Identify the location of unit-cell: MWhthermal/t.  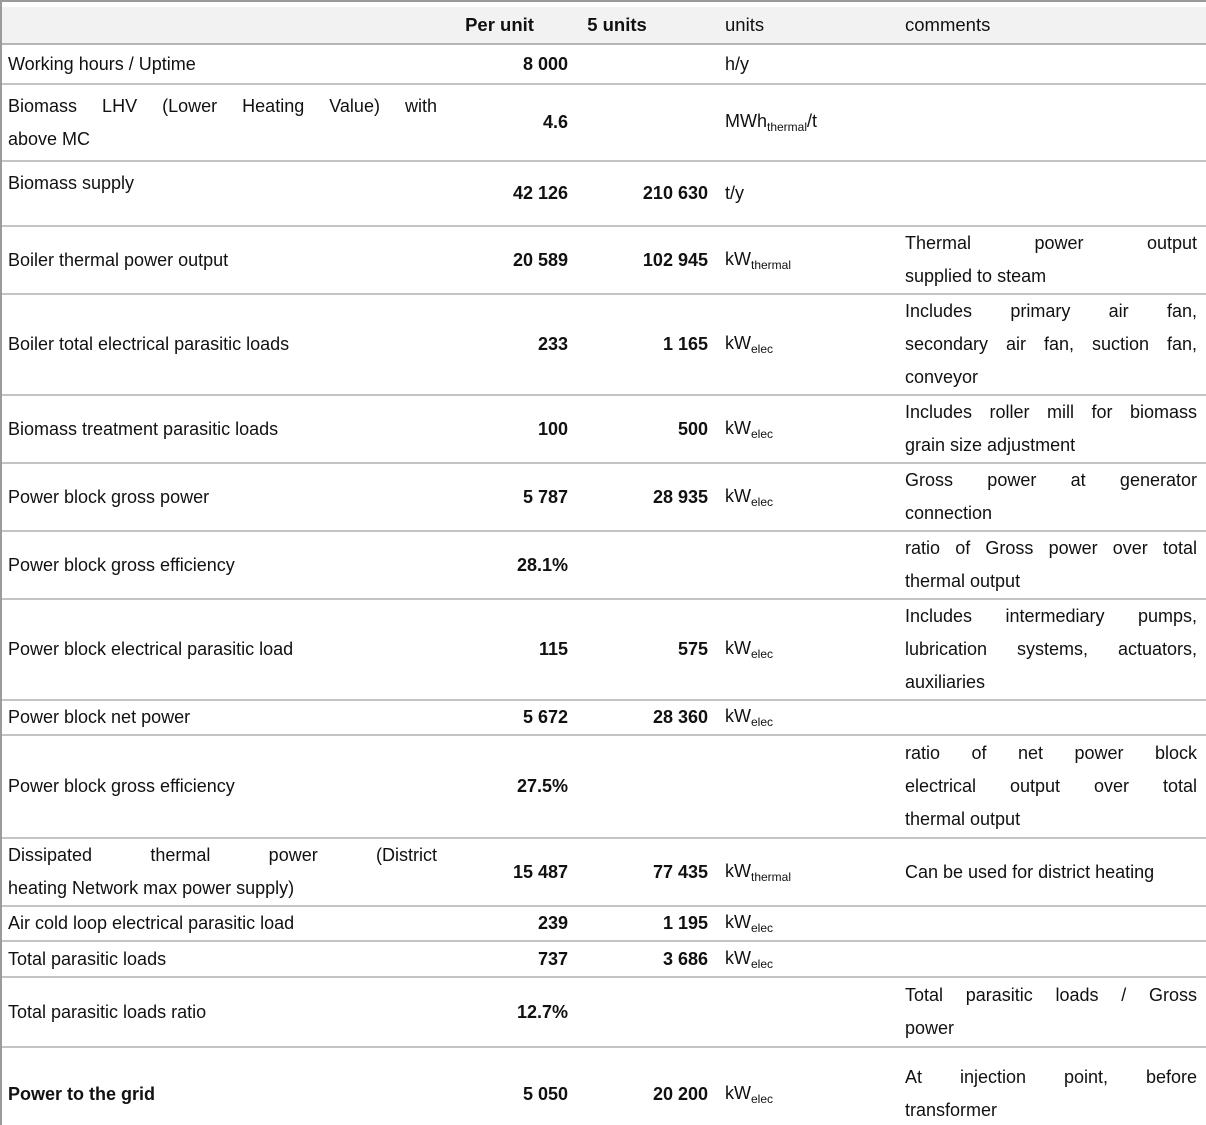
(801, 123).